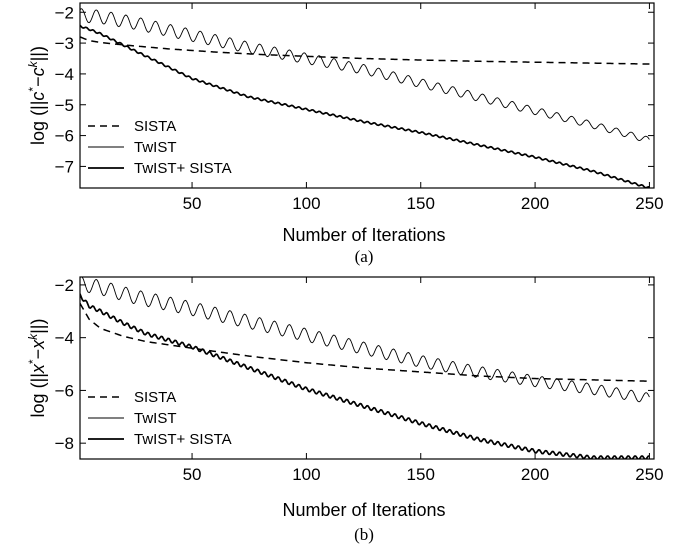 This screenshot has width=686, height=546. What do you see at coordinates (64, 285) in the screenshot?
I see `panel-b-y-tick-label-0: −2` at bounding box center [64, 285].